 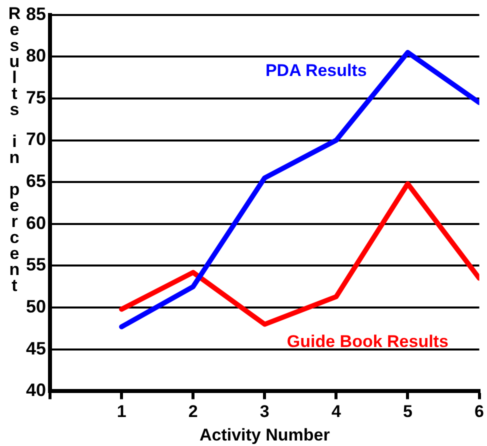 I want to click on y-tick-label: 80, so click(x=36, y=56).